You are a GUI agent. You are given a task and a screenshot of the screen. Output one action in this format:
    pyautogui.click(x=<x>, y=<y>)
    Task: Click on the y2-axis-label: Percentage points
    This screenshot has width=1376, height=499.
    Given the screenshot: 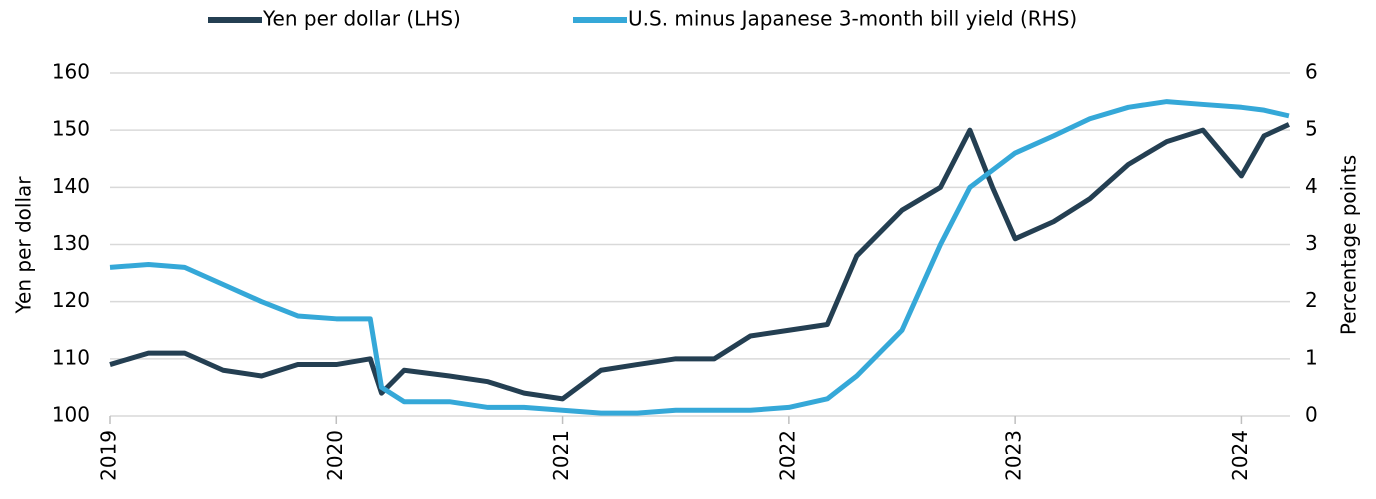 What is the action you would take?
    pyautogui.click(x=1349, y=245)
    